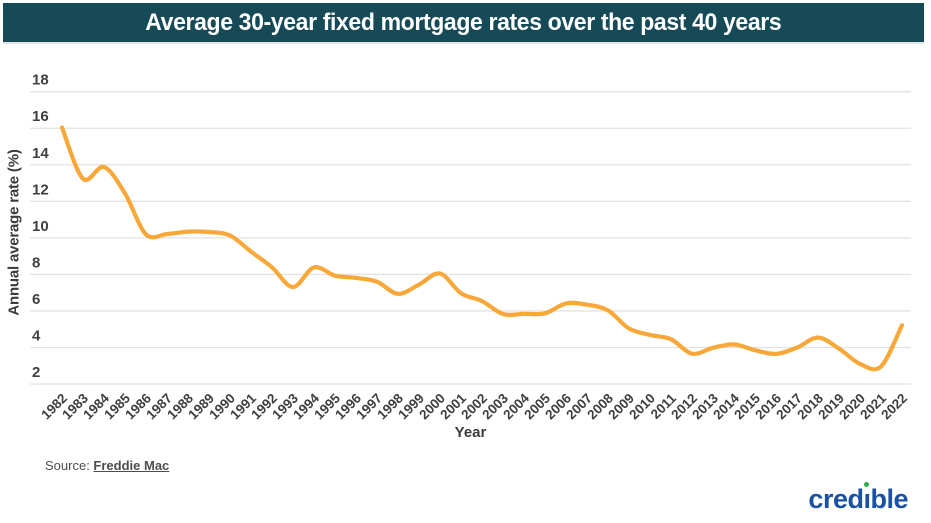  I want to click on y-tick-label: 8, so click(36, 262).